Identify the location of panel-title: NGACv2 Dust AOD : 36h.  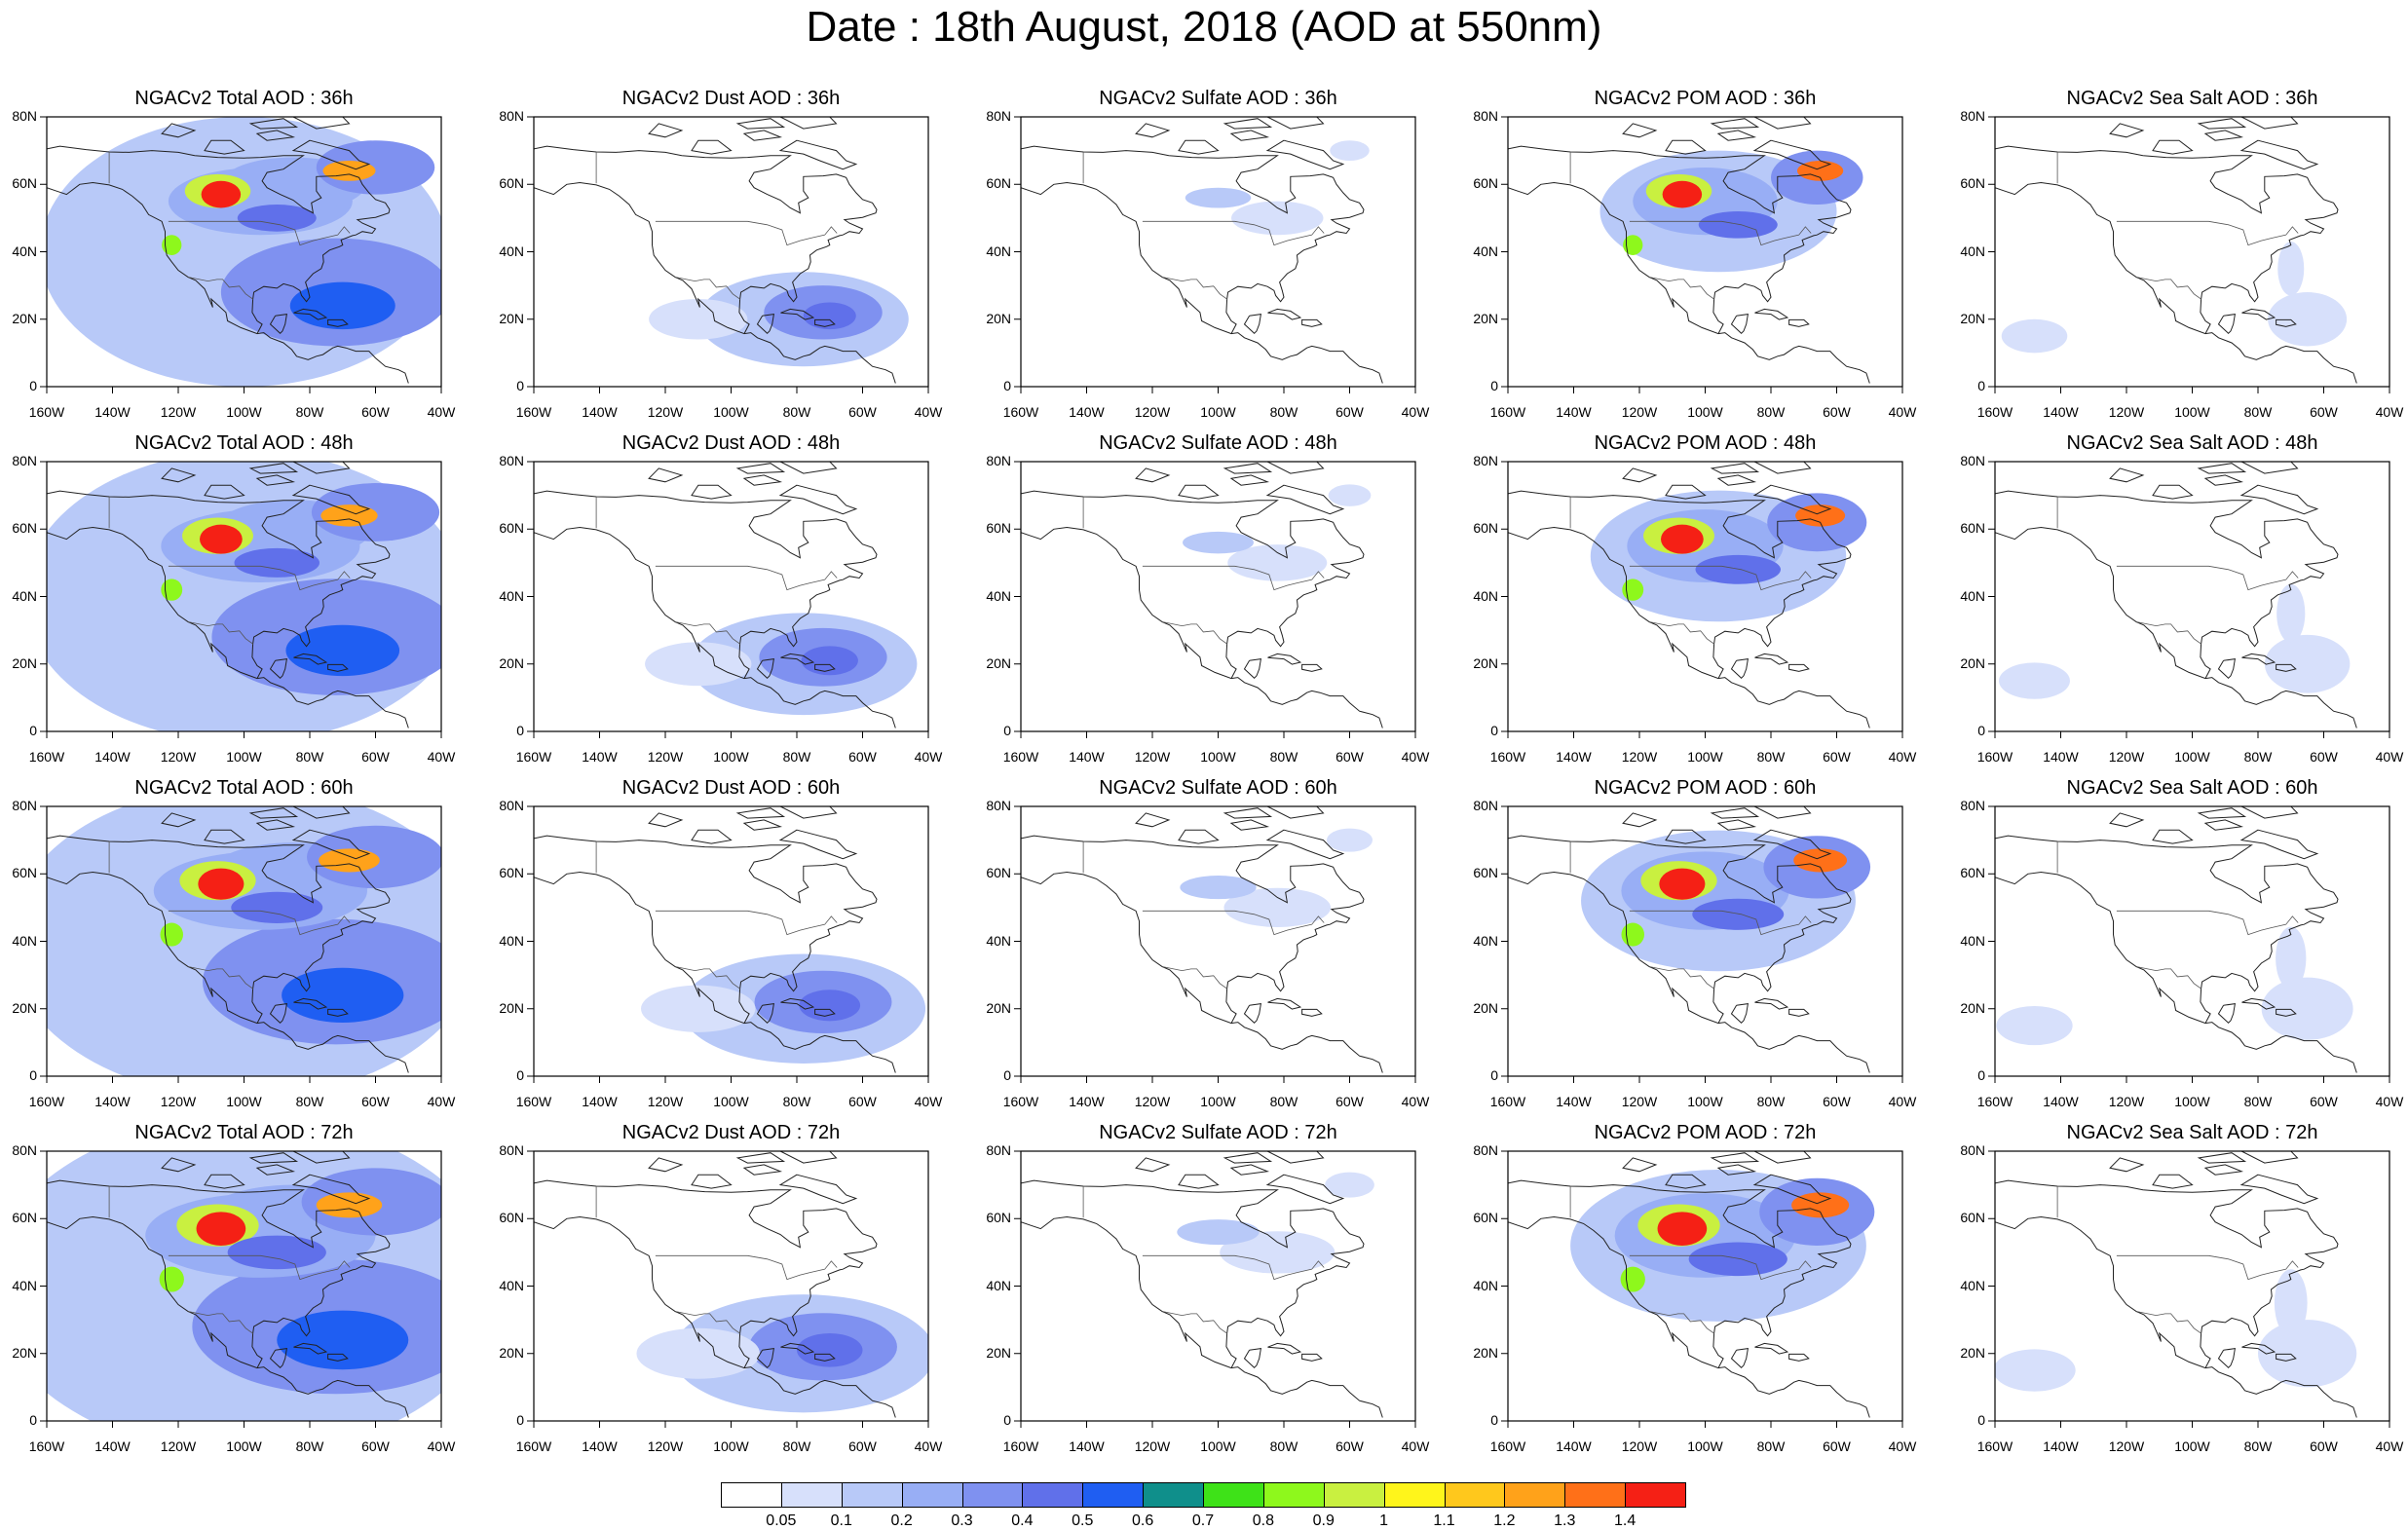
(731, 98).